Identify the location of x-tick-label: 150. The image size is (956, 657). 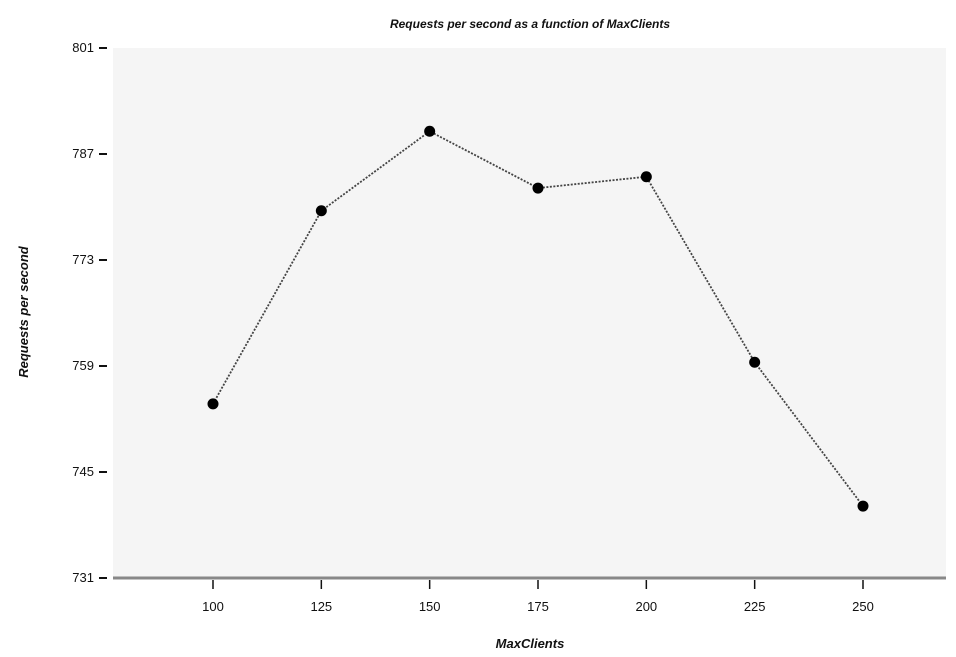
(430, 606).